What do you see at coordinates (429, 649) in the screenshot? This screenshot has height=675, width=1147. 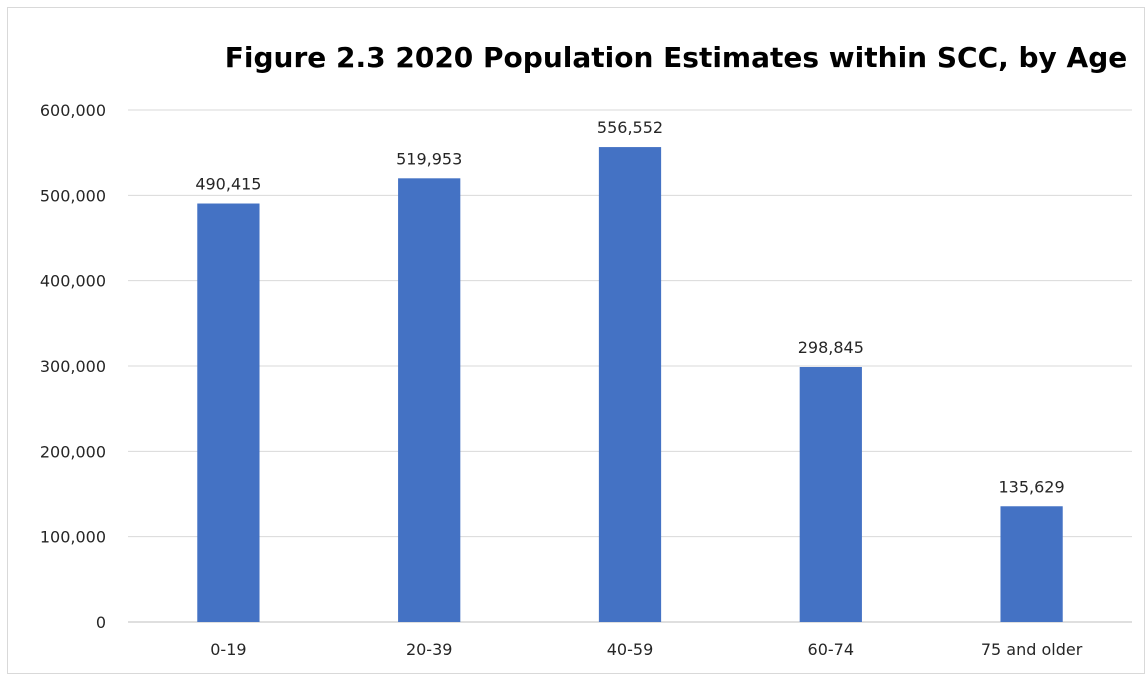 I see `x-tick-label: 20-39` at bounding box center [429, 649].